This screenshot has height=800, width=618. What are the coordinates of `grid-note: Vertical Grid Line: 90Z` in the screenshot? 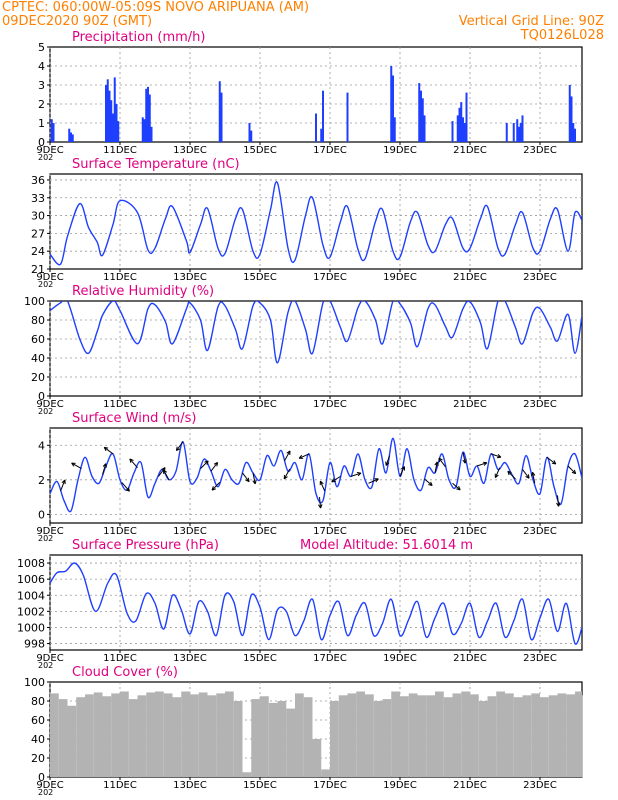 It's located at (531, 21).